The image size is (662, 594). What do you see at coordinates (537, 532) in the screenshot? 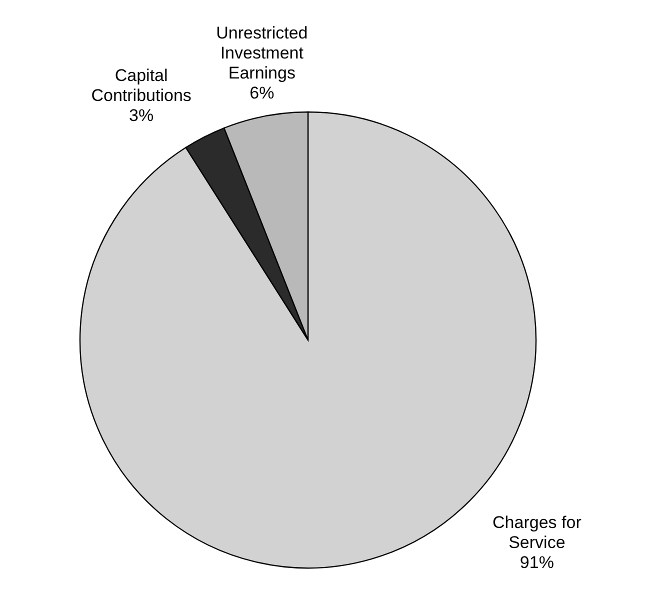
I see `slice-label: Charges for Service` at bounding box center [537, 532].